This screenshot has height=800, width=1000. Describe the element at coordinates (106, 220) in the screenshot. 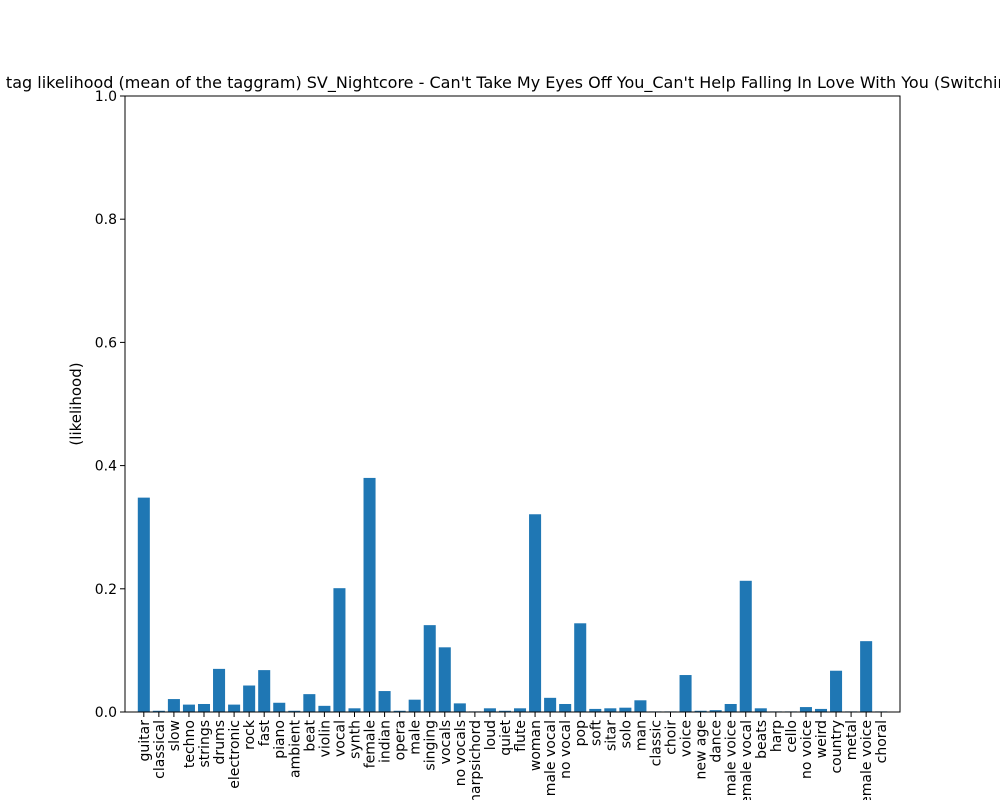

I see `y-tick-label: 0.8` at that location.